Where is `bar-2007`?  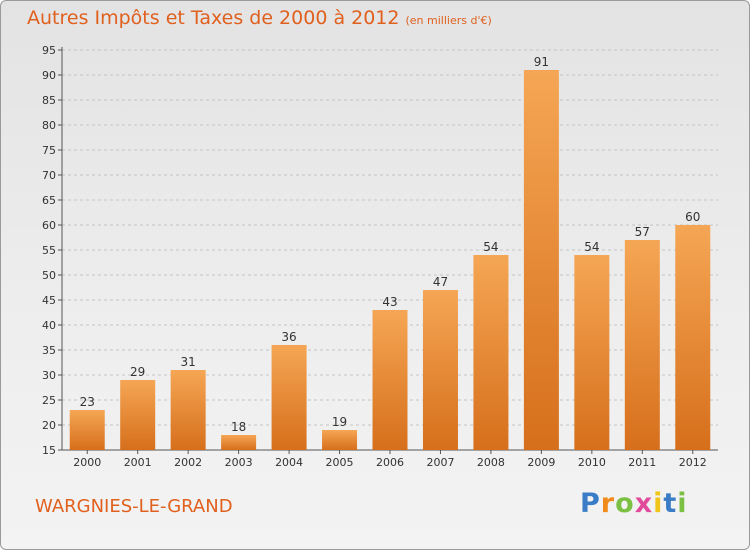 bar-2007 is located at coordinates (440, 370).